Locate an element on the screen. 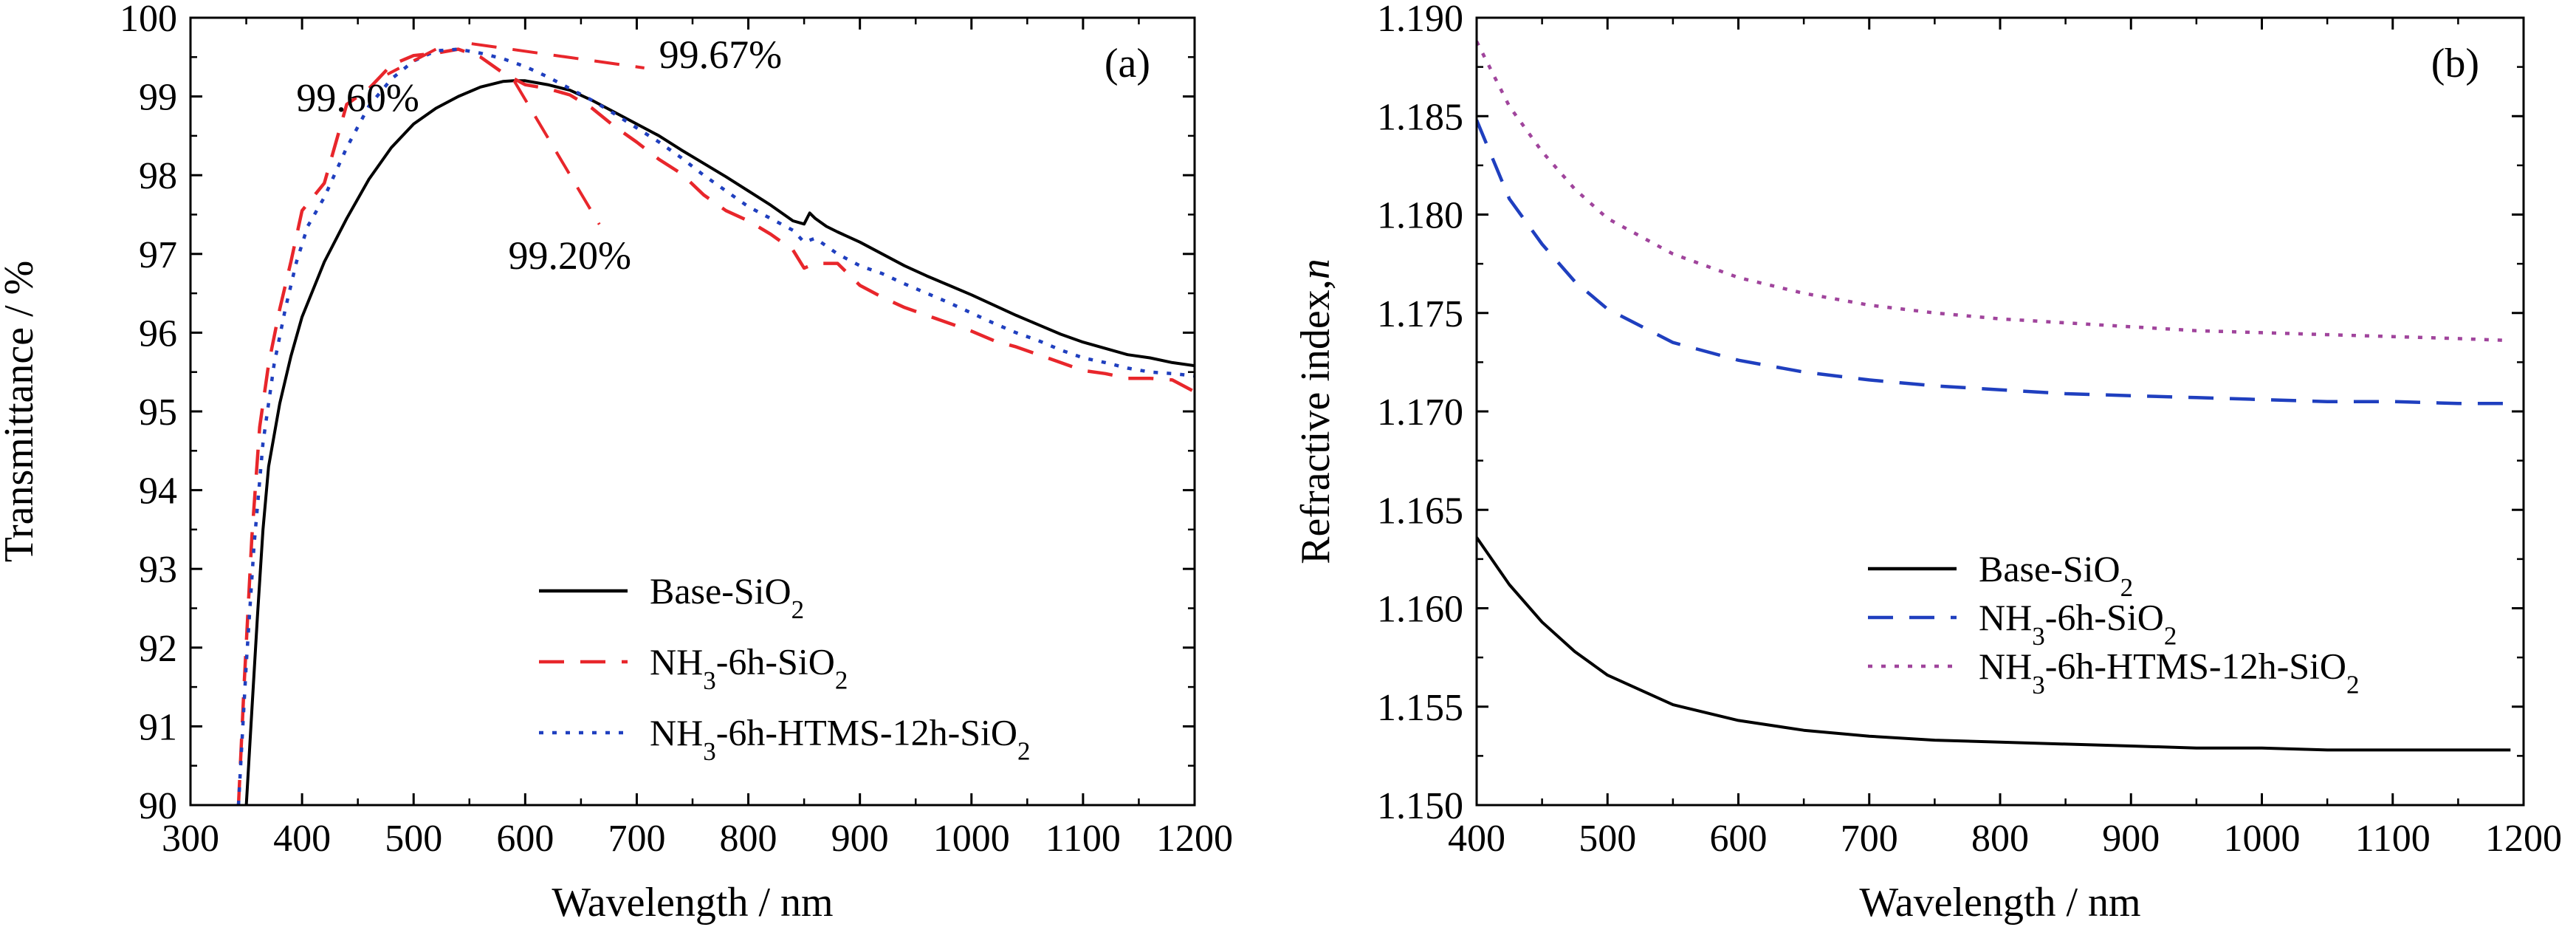  annotation-label-3: 99.20% is located at coordinates (570, 255).